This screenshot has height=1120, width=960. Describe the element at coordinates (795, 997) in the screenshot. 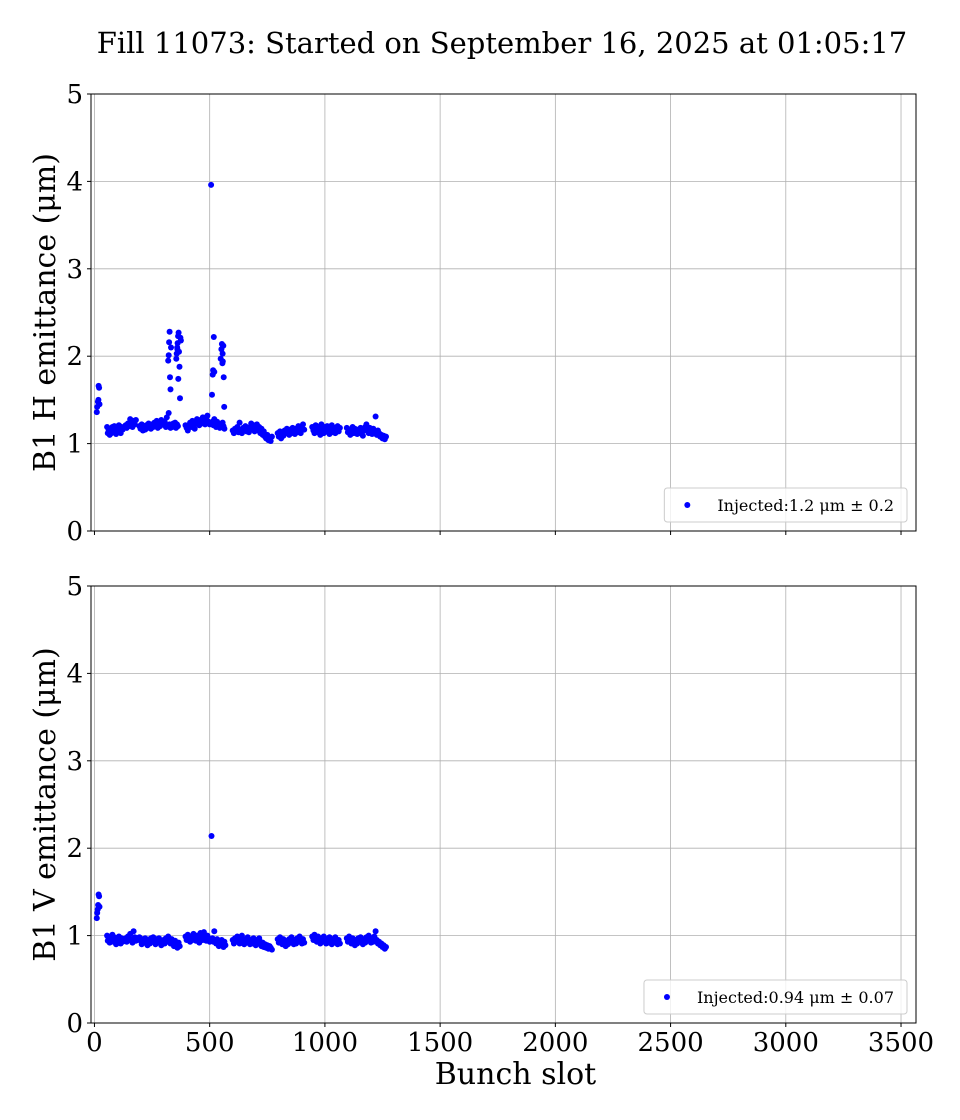

I see `legend-label: Injected:0.94 μm ± 0.07` at that location.